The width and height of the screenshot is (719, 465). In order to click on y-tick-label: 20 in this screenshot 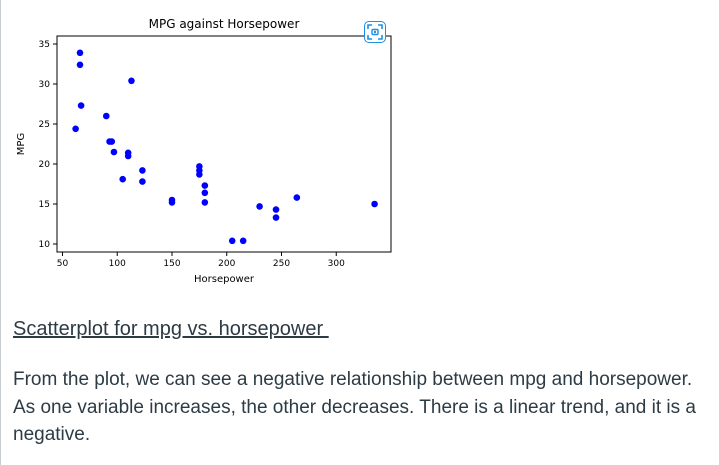, I will do `click(45, 165)`.